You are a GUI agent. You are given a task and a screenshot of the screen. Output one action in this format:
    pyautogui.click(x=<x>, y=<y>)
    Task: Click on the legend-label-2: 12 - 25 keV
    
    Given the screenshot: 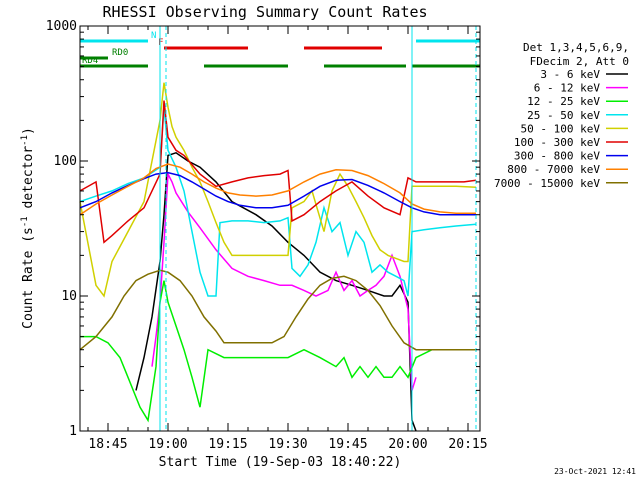 What is the action you would take?
    pyautogui.click(x=563, y=101)
    